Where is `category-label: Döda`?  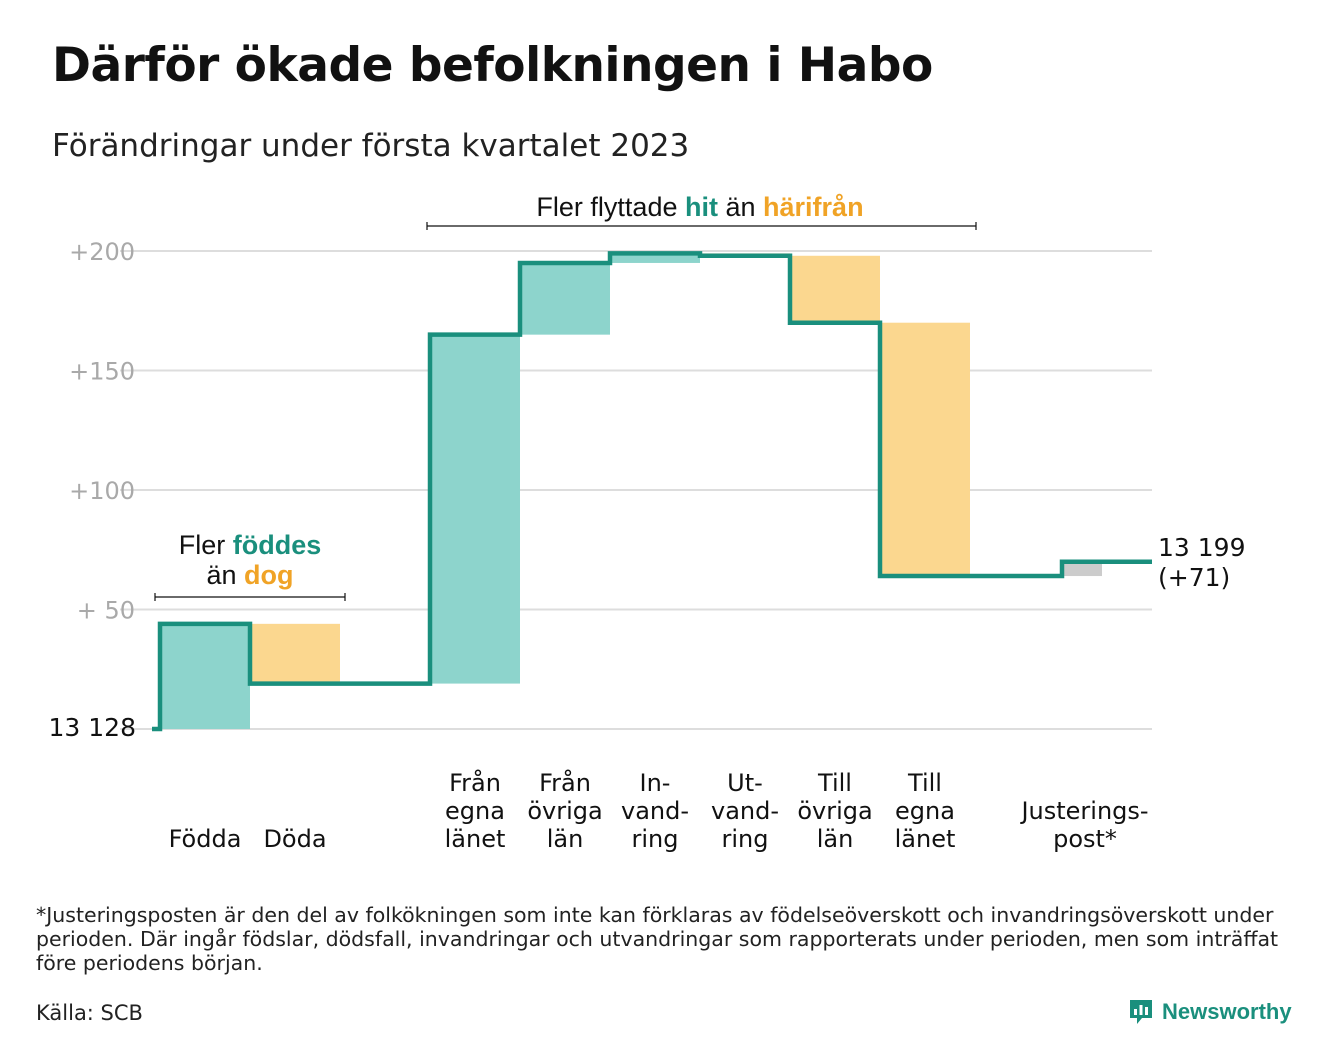
category-label: Döda is located at coordinates (294, 839).